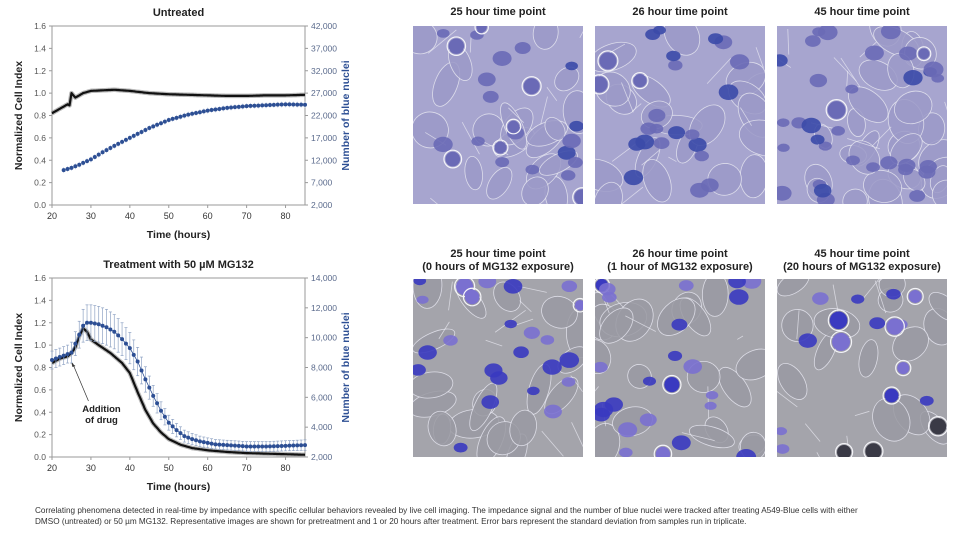 This screenshot has height=540, width=960. I want to click on y2-tick-label: 27,000, so click(324, 93).